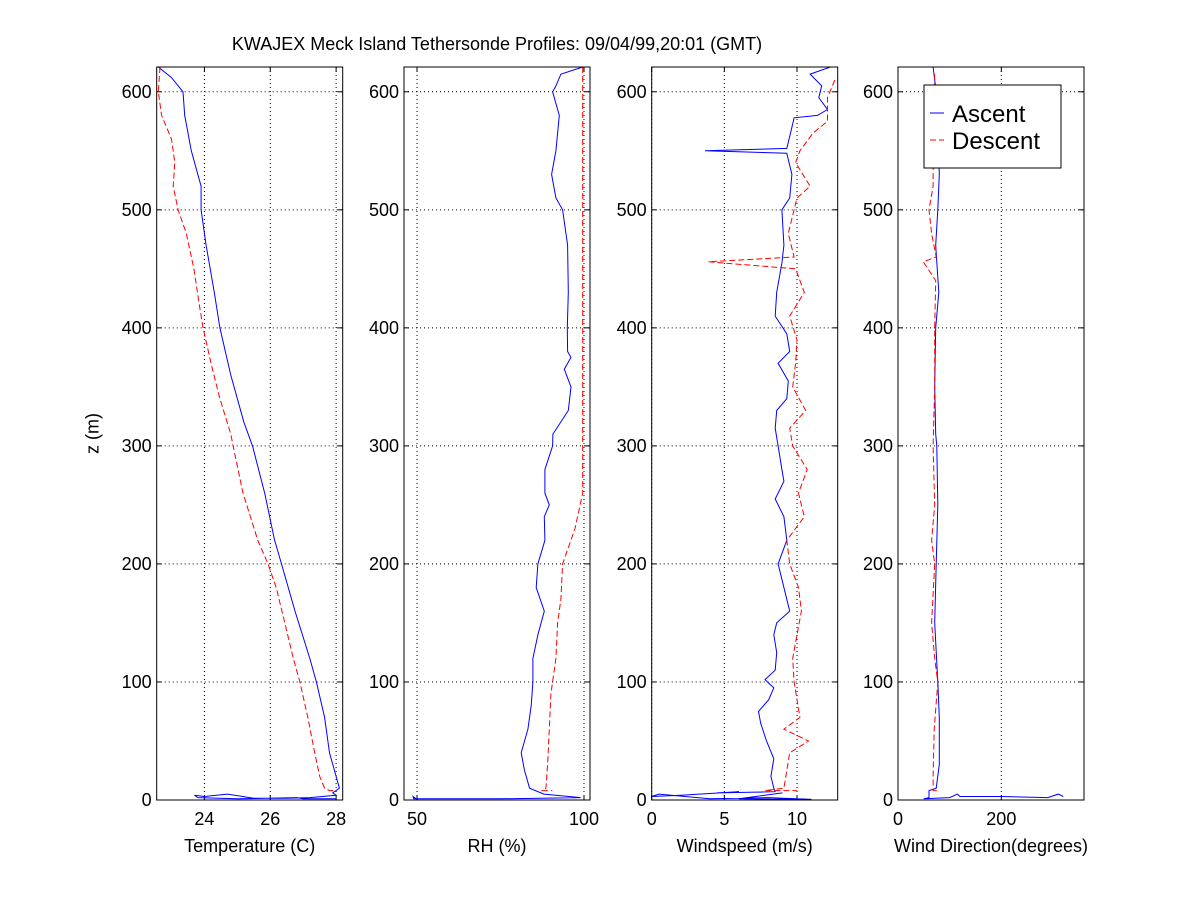 This screenshot has width=1200, height=900. What do you see at coordinates (724, 819) in the screenshot?
I see `x-tick-label: 5` at bounding box center [724, 819].